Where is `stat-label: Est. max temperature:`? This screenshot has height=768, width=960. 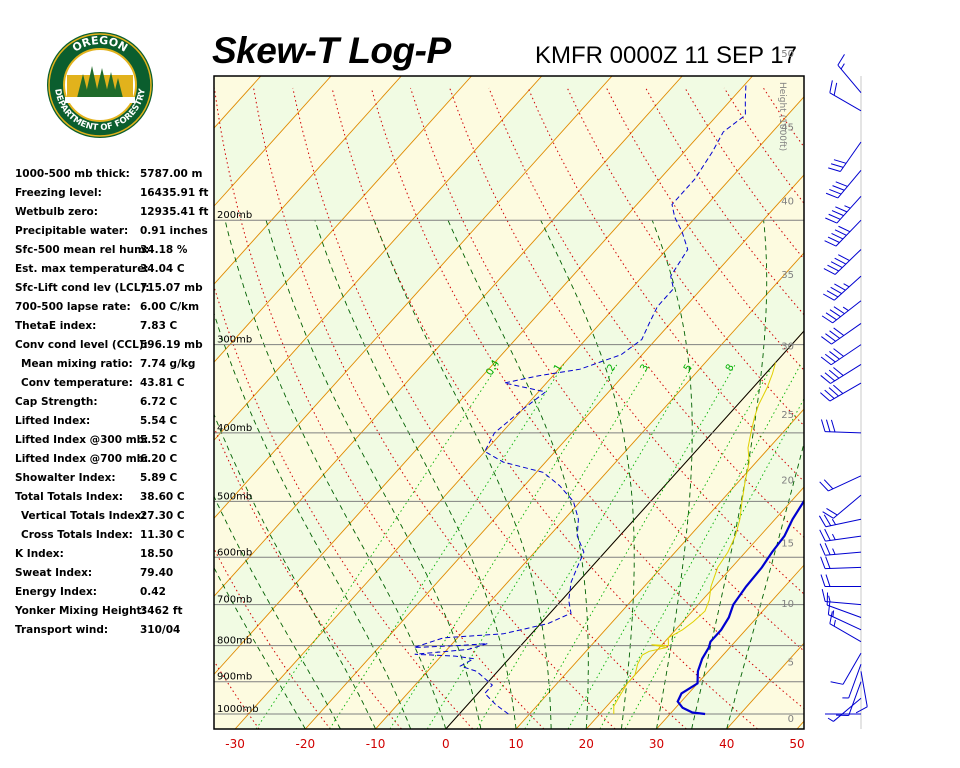
stat-label: Est. max temperature: is located at coordinates (82, 269).